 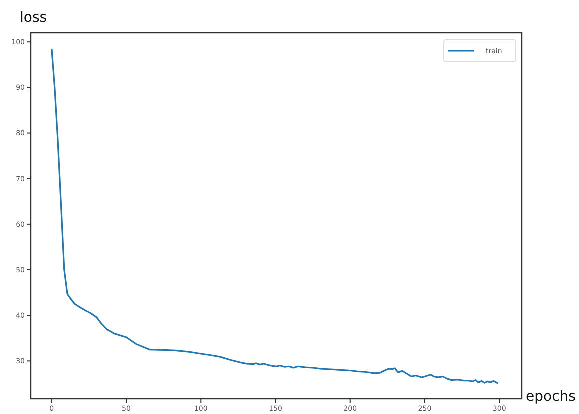 What do you see at coordinates (551, 397) in the screenshot?
I see `x-axis-title: epochs` at bounding box center [551, 397].